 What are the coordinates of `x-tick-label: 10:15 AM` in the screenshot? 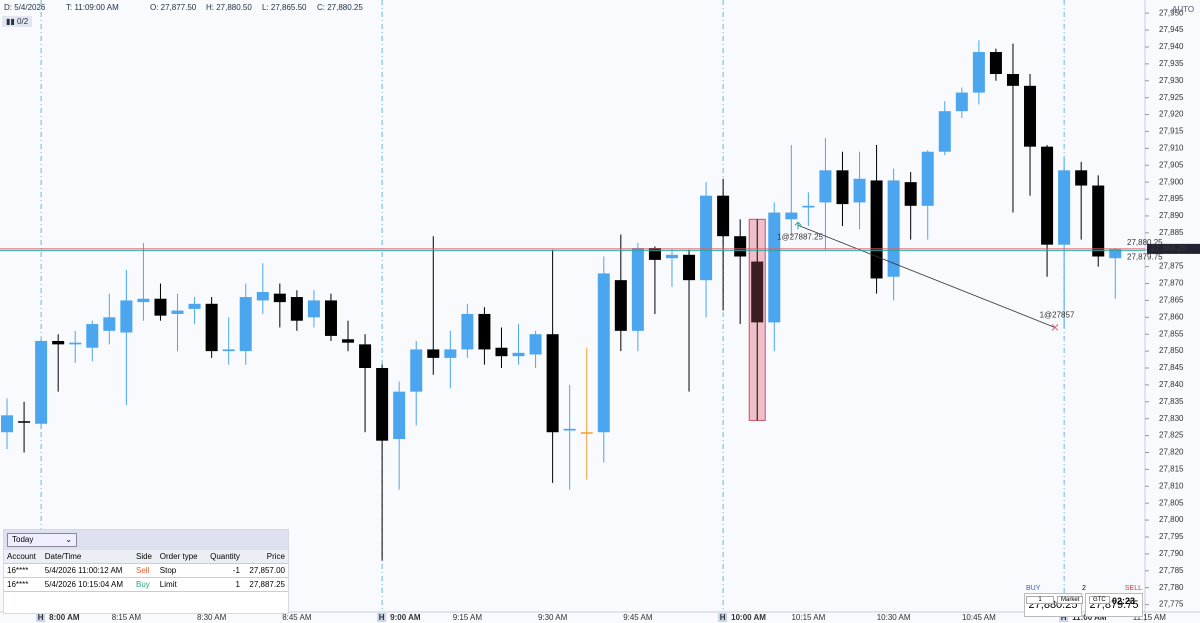 It's located at (808, 617).